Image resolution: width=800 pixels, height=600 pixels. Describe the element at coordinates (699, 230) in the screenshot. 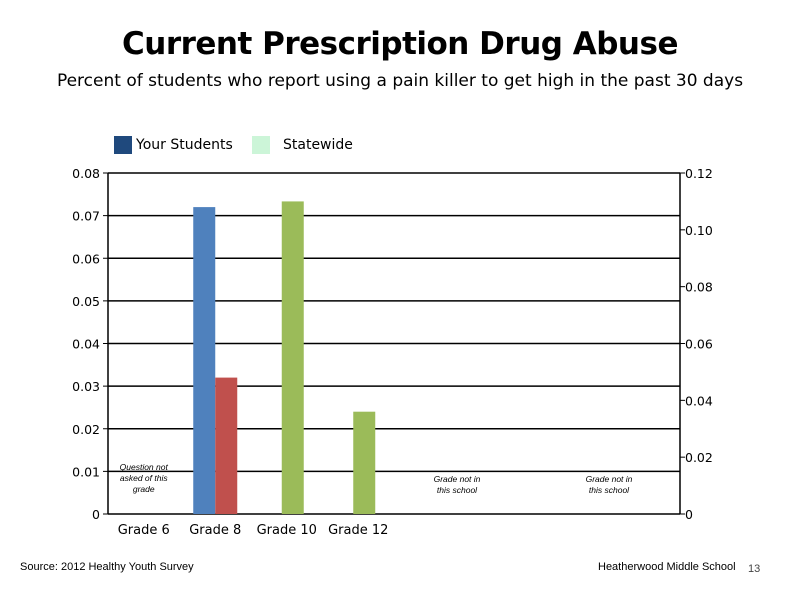

I see `right-tick-label: 0.10` at that location.